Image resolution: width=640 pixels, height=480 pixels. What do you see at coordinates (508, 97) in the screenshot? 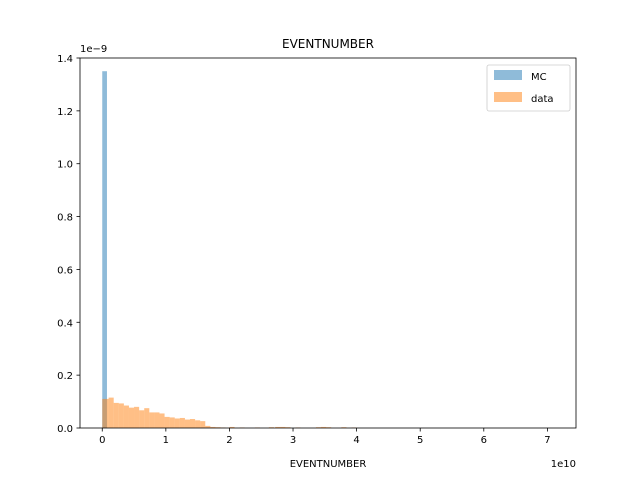
I see `legend-swatch-data` at bounding box center [508, 97].